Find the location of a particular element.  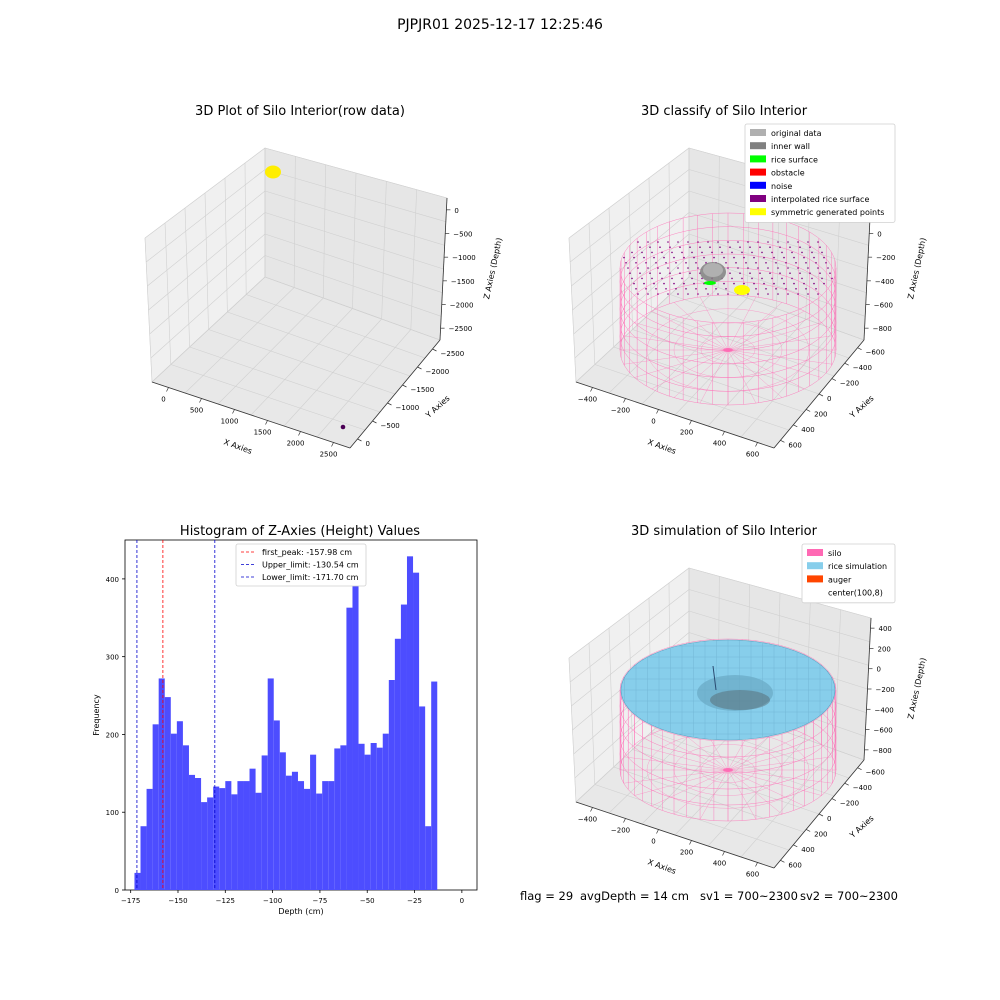

p2-grid is located at coordinates (760, 326).